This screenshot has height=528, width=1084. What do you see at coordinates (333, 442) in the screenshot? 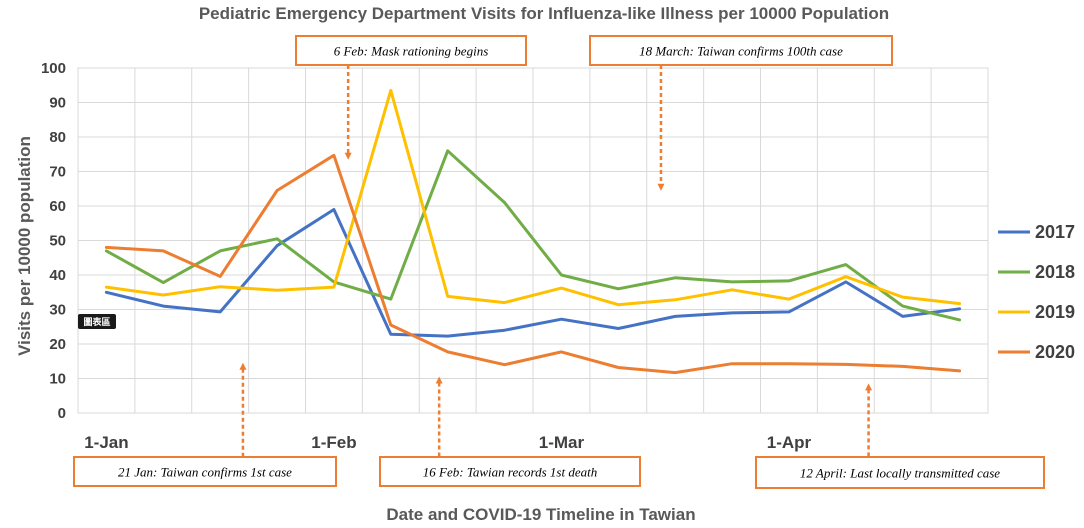
I see `x-tick-label: 1-Feb` at bounding box center [333, 442].